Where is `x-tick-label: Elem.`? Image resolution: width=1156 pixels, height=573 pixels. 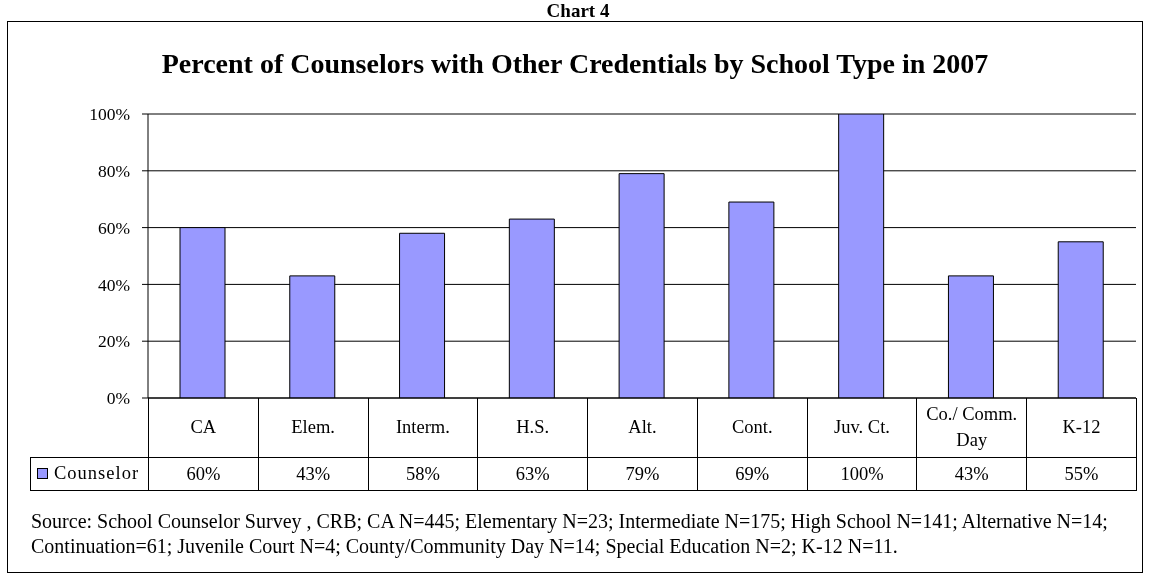
x-tick-label: Elem. is located at coordinates (313, 427).